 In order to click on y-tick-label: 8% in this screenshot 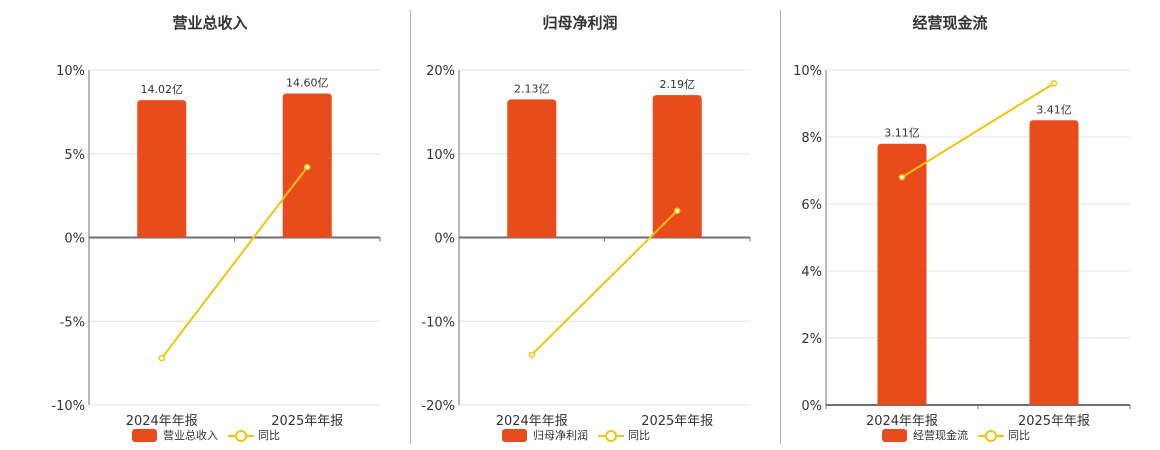, I will do `click(811, 138)`.